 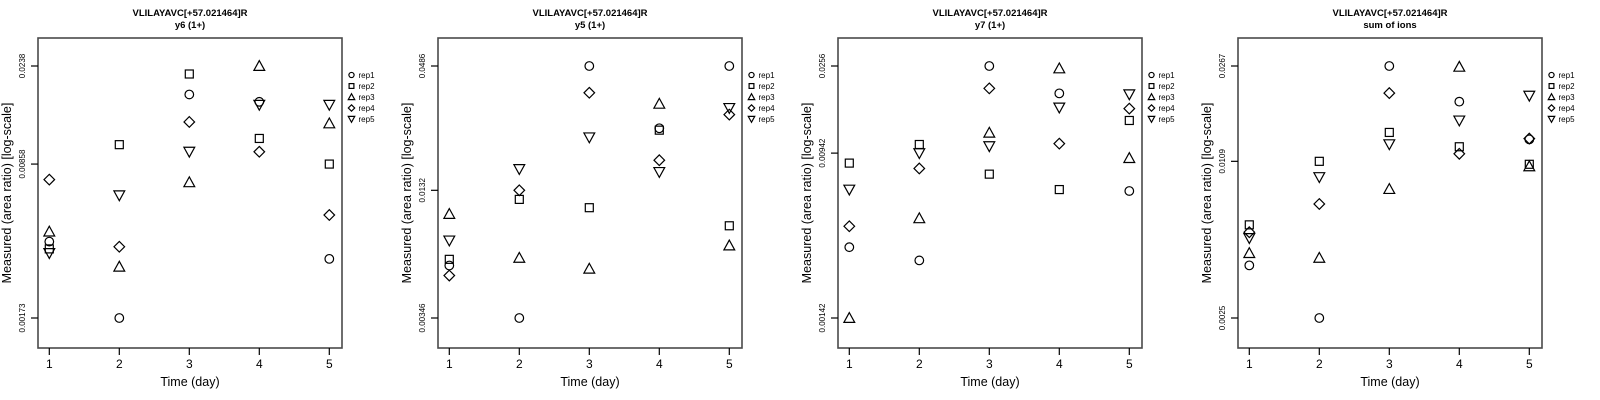 I want to click on y-tick-label: 0.0238, so click(x=22, y=65).